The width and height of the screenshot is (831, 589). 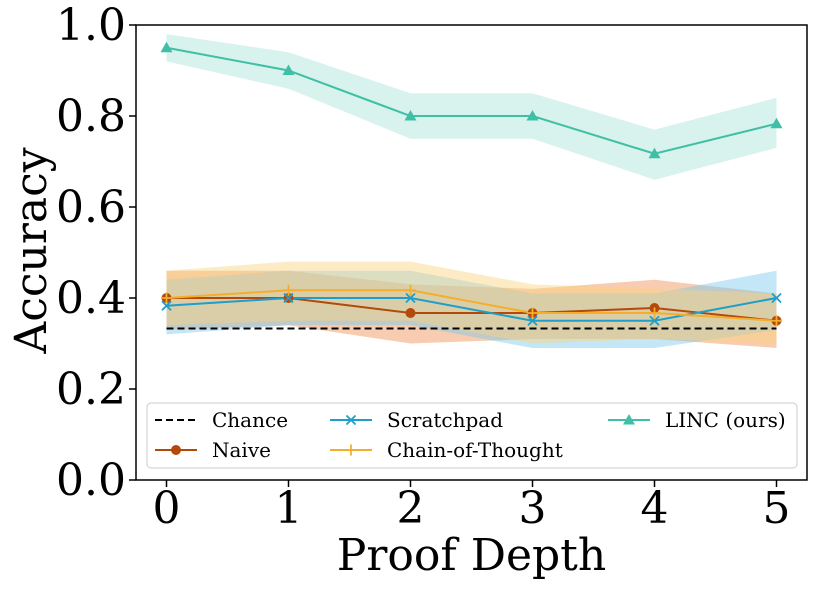 What do you see at coordinates (472, 507) in the screenshot?
I see `x-axis-ticks: 0 1 2 3 4 5` at bounding box center [472, 507].